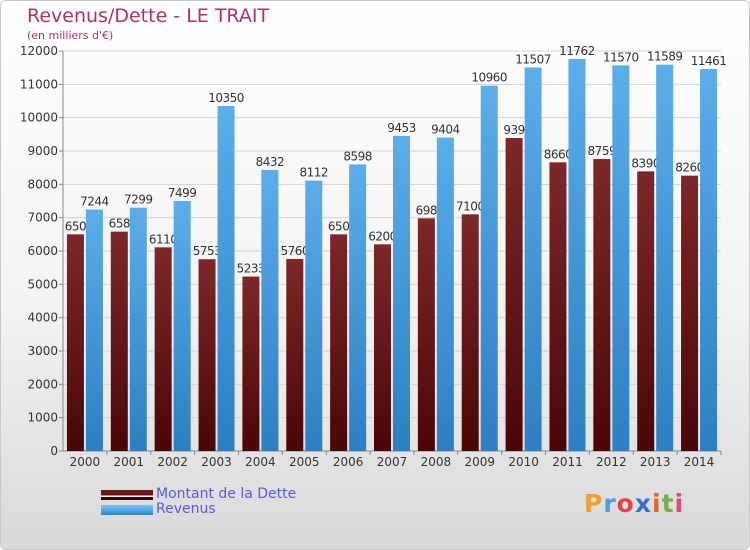  Describe the element at coordinates (655, 462) in the screenshot. I see `x-tick-label: 2013` at that location.